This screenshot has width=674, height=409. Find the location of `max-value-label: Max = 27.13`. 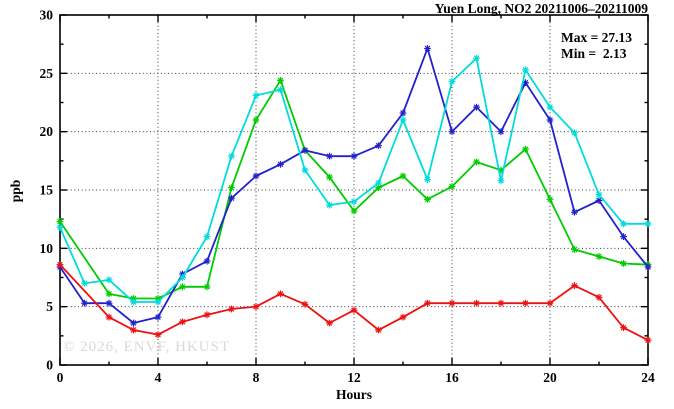

max-value-label: Max = 27.13 is located at coordinates (597, 37).